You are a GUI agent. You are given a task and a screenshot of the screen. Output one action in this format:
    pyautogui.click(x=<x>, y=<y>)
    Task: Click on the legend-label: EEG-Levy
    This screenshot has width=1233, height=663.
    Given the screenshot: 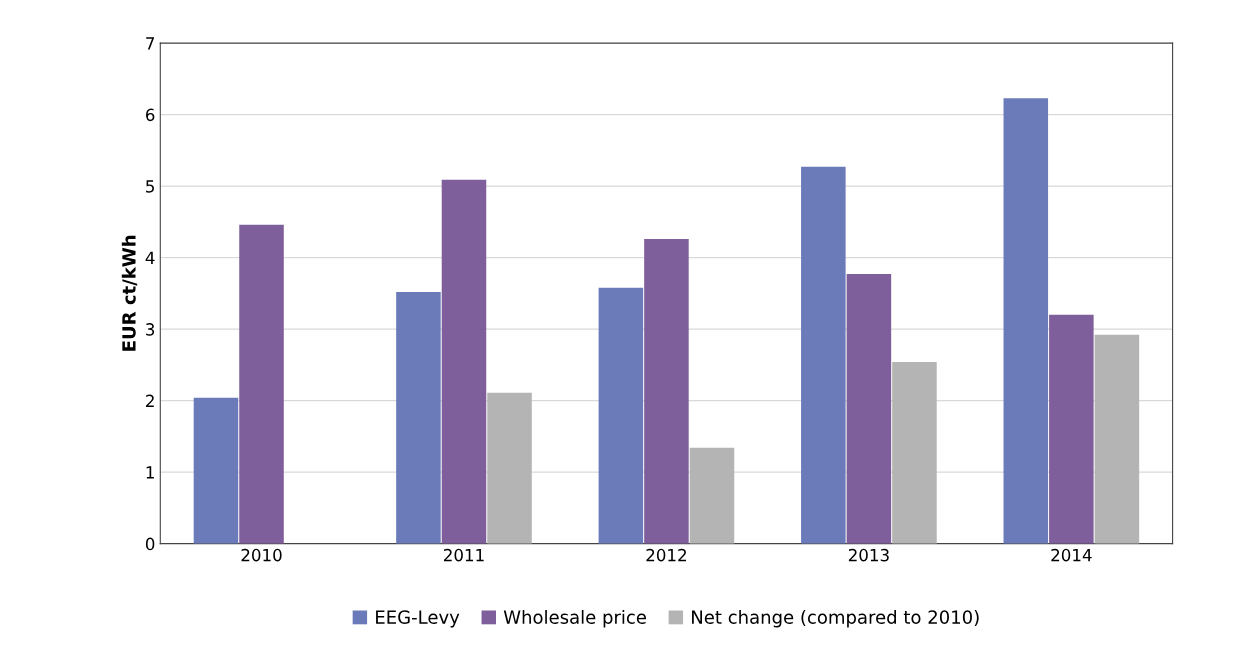 What is the action you would take?
    pyautogui.click(x=418, y=619)
    